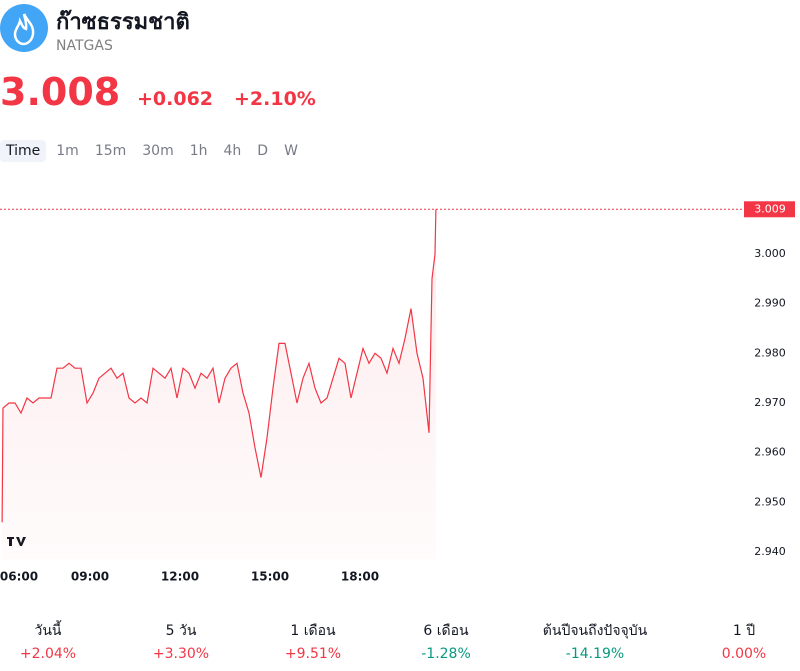  I want to click on title: ก๊าซธรรมชาติ, so click(123, 22).